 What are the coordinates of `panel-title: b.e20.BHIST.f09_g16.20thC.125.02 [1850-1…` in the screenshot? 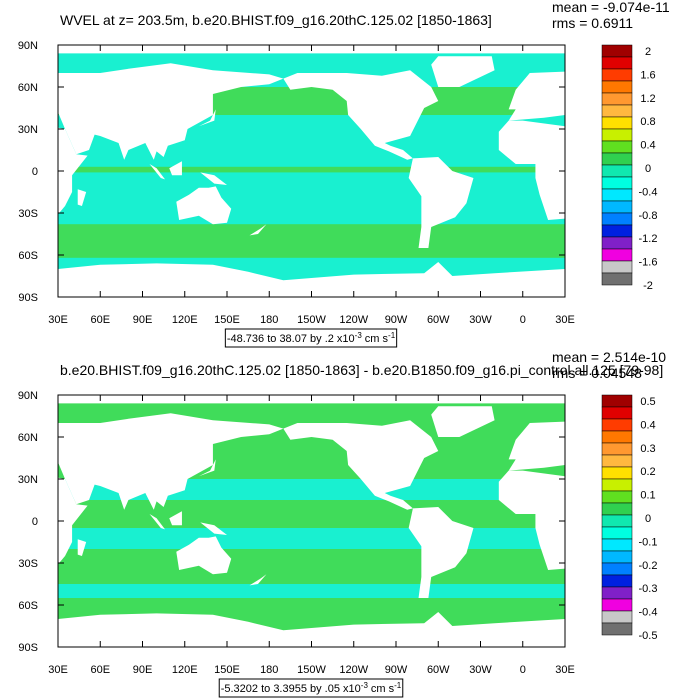 It's located at (361, 370).